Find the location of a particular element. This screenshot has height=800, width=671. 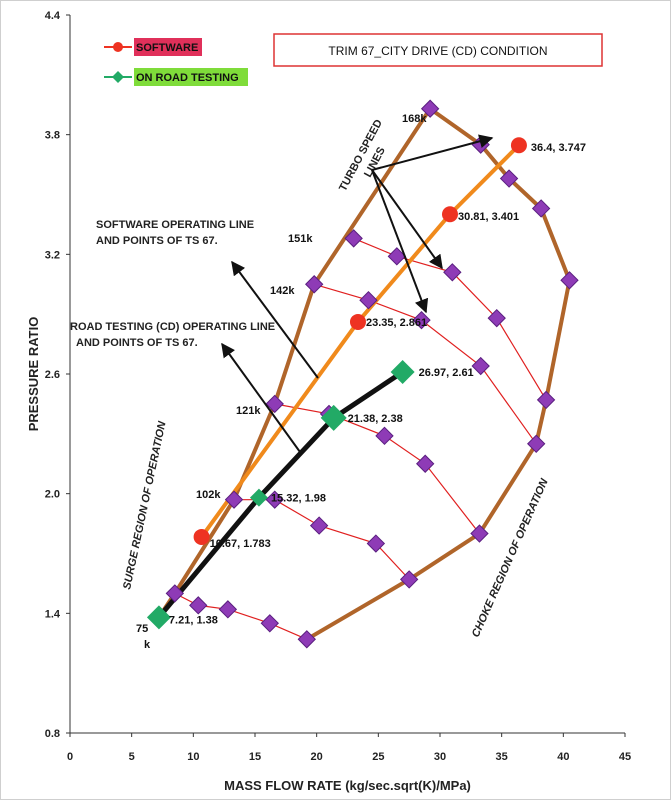

x-tick-label: 25 is located at coordinates (378, 757).